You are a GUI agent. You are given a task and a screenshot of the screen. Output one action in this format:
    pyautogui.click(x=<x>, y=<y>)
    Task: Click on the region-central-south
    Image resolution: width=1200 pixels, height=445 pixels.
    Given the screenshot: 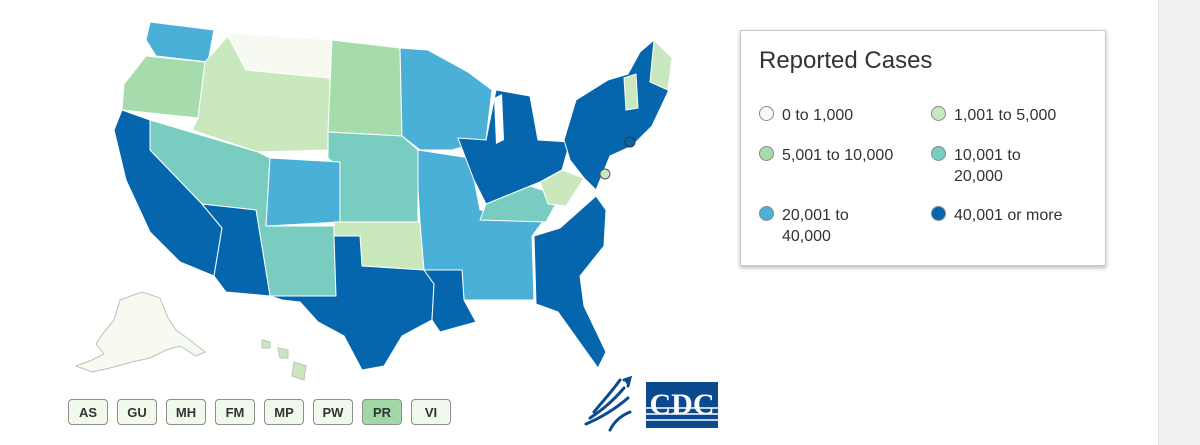 What is the action you would take?
    pyautogui.click(x=481, y=225)
    